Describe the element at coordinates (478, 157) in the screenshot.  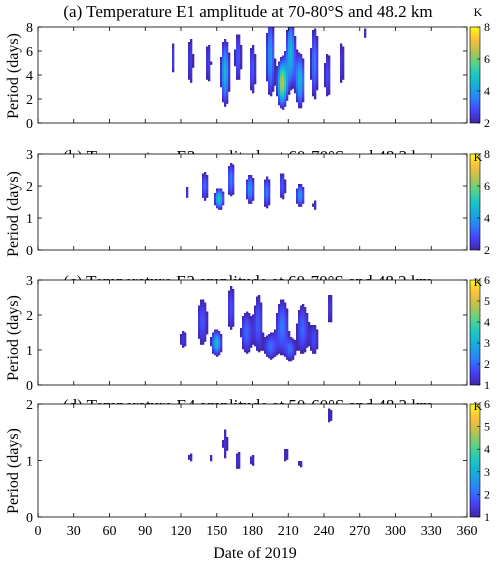
I see `panel-b-colorbar-unit: K` at that location.